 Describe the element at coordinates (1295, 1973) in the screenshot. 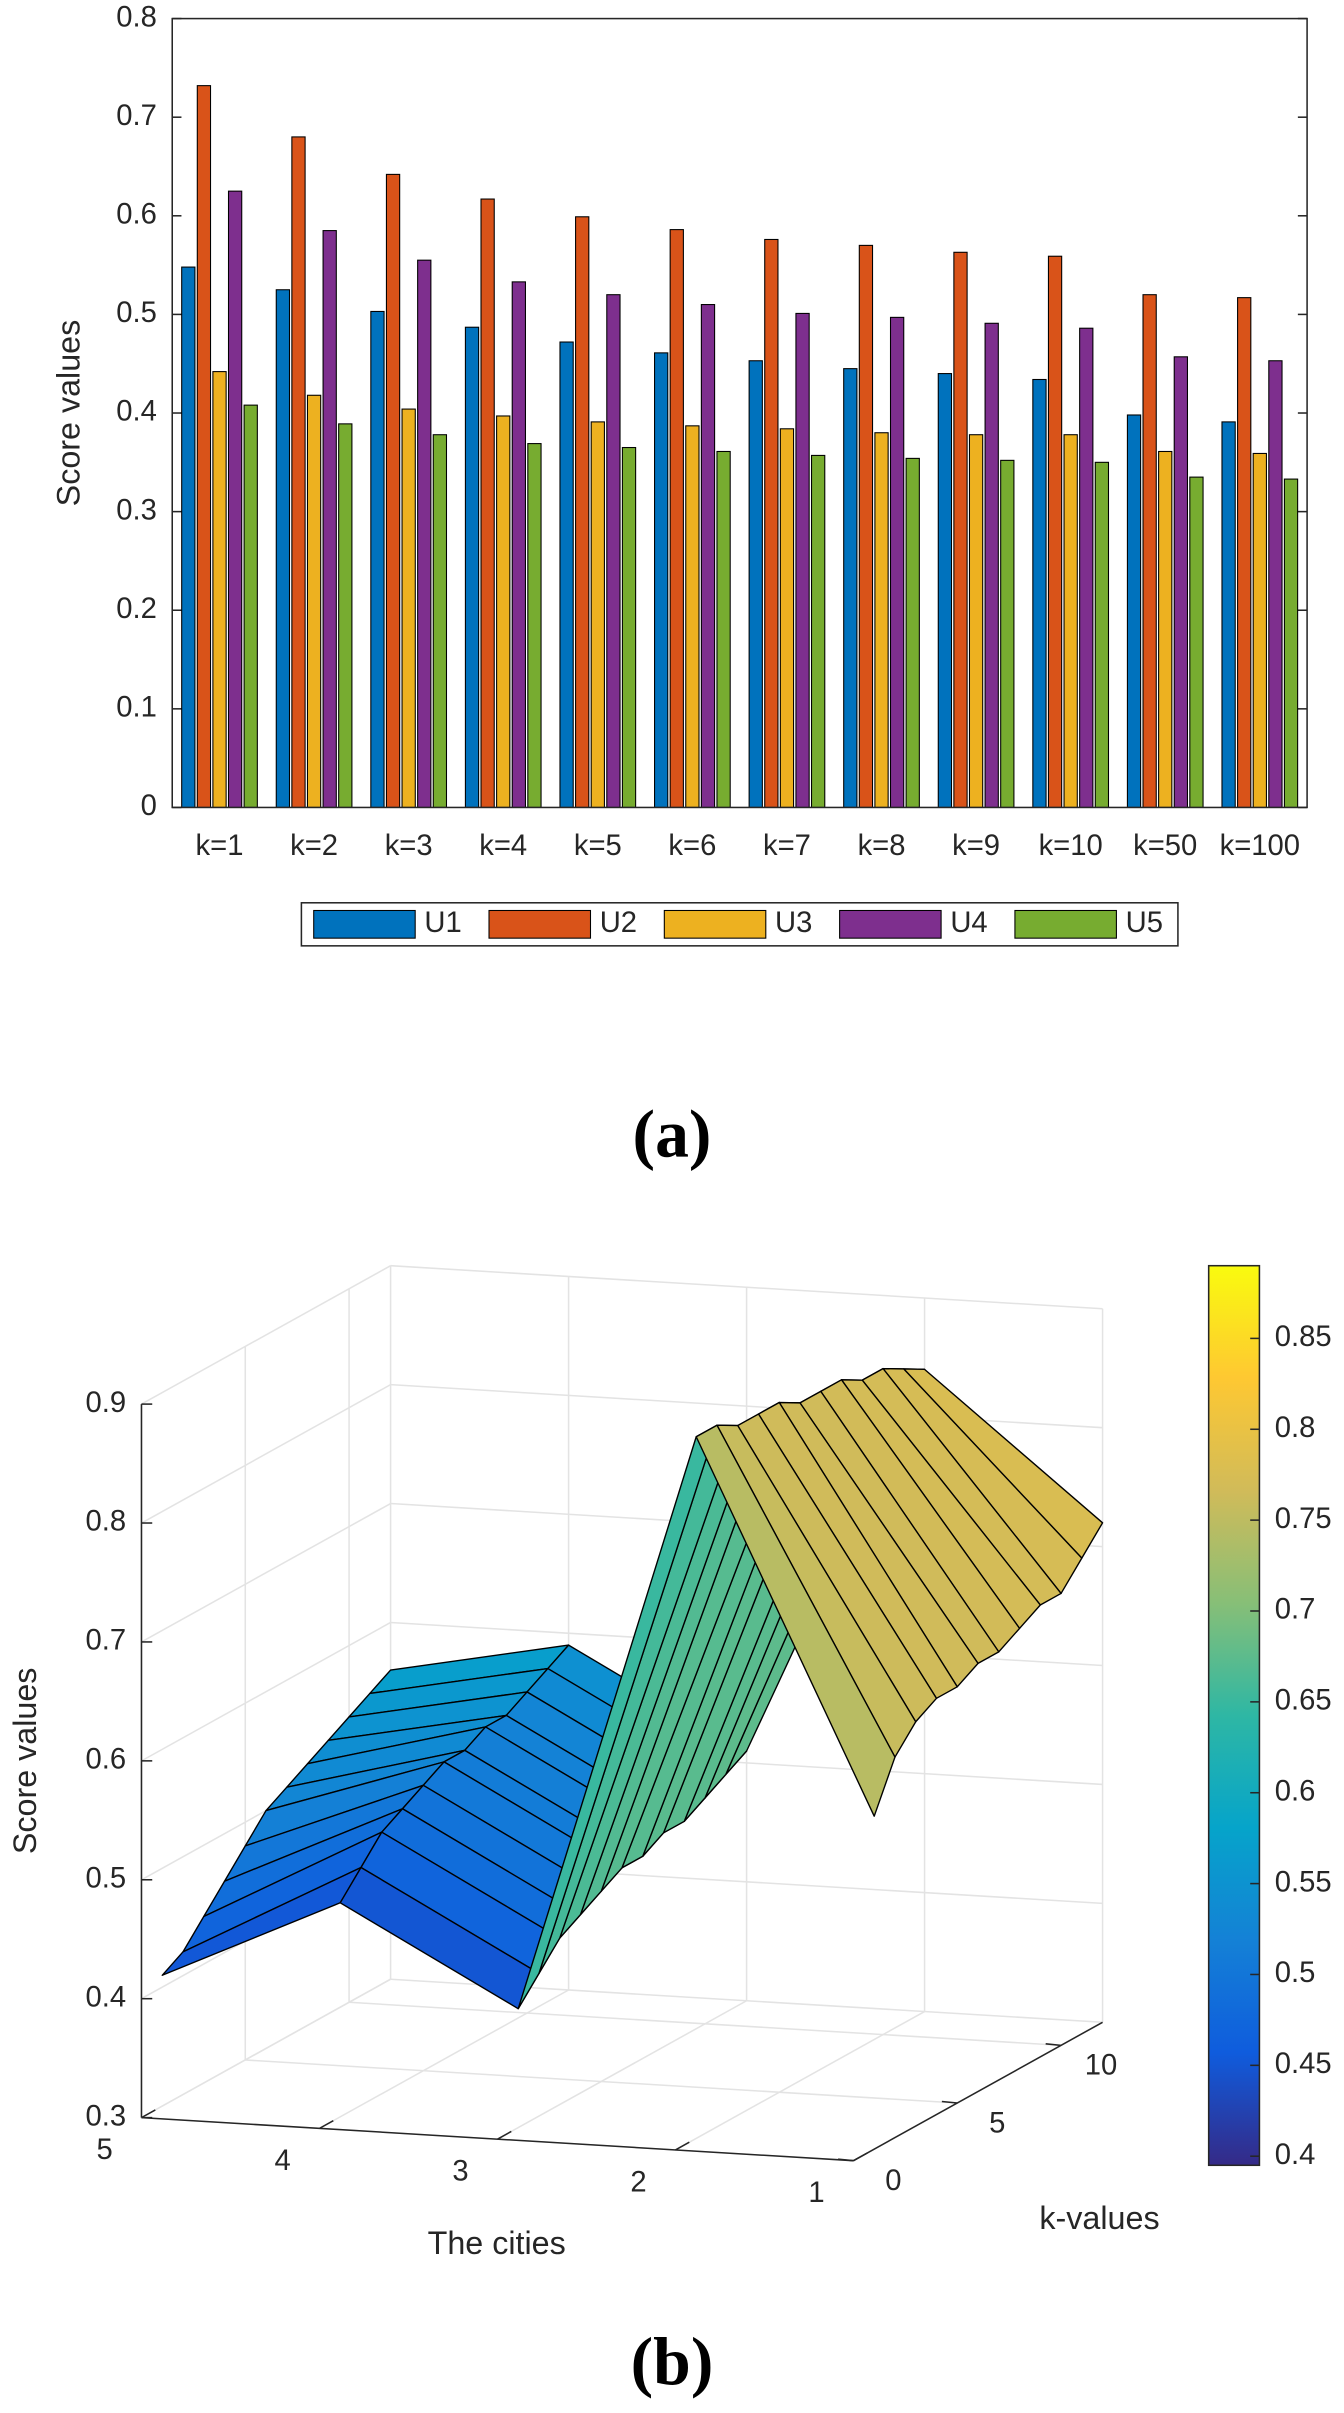

I see `colorbar-tick-label: 0.5` at that location.